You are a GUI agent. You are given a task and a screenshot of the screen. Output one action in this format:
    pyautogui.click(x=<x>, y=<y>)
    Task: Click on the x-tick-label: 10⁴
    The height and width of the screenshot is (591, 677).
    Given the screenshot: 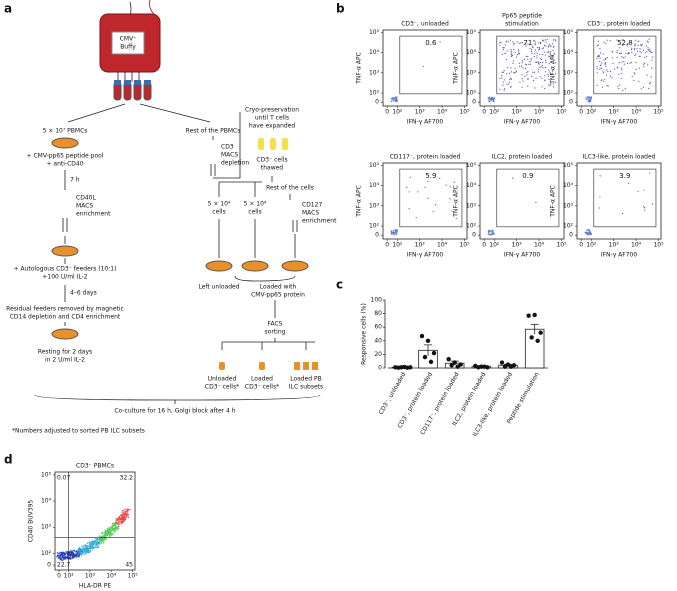 What is the action you would take?
    pyautogui.click(x=539, y=112)
    